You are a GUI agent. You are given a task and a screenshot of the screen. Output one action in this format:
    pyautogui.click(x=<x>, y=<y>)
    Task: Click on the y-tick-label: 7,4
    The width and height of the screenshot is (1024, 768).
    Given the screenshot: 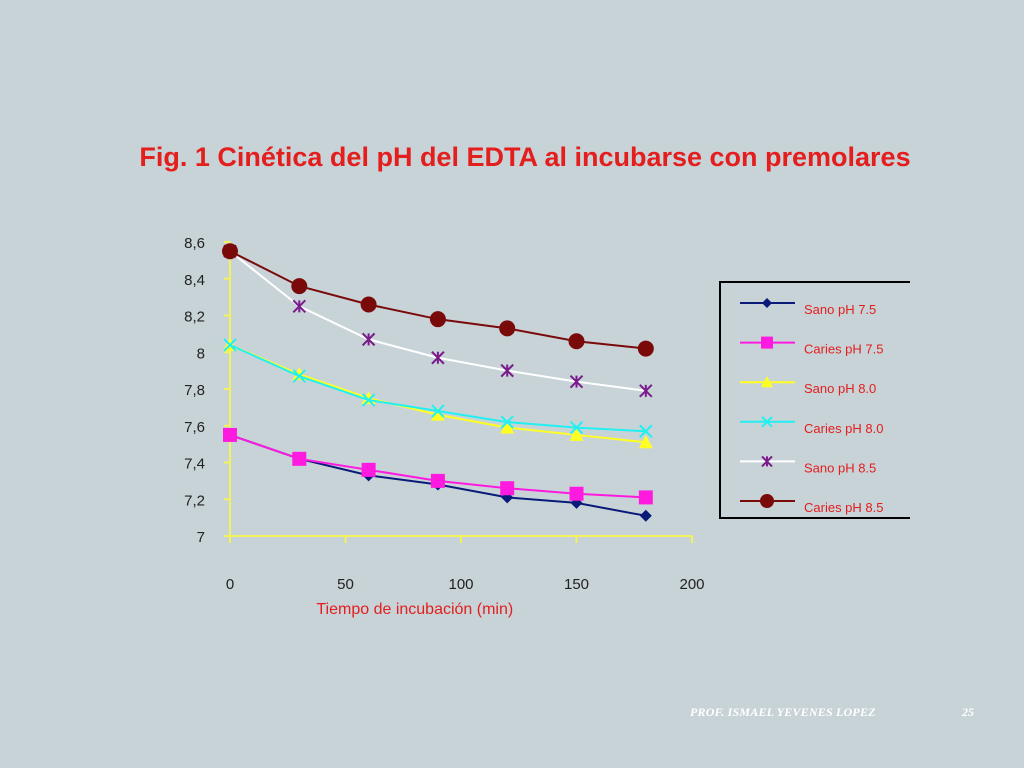 What is the action you would take?
    pyautogui.click(x=194, y=464)
    